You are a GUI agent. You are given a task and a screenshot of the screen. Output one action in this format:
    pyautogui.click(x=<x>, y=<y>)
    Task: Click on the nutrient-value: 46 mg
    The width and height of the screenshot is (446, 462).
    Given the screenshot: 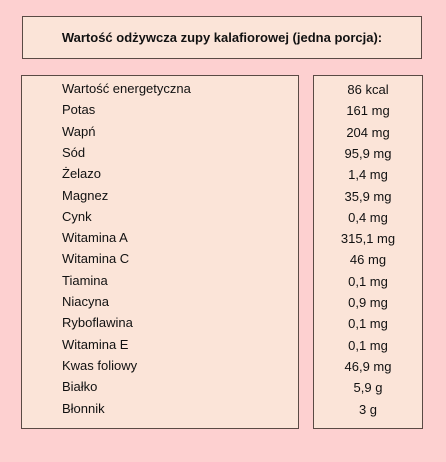 What is the action you would take?
    pyautogui.click(x=368, y=260)
    